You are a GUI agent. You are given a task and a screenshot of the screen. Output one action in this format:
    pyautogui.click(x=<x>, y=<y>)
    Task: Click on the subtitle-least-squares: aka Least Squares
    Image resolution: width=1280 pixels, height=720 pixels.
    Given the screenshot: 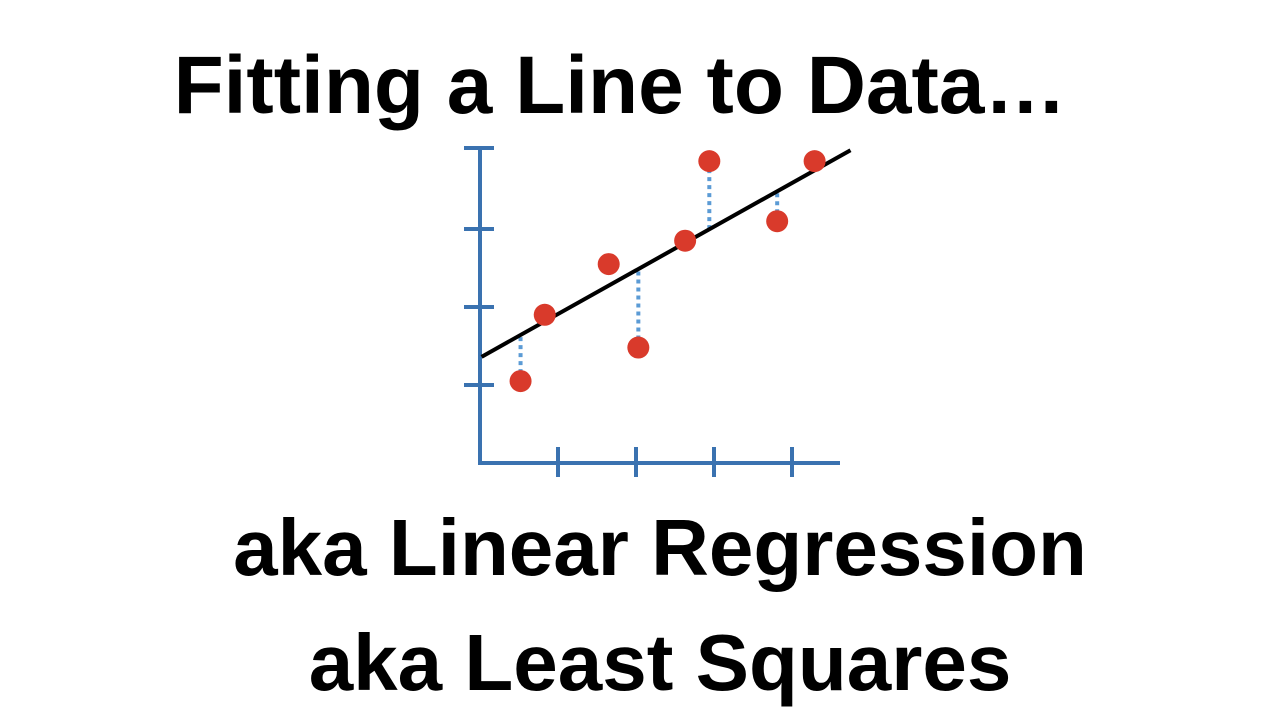 What is the action you would take?
    pyautogui.click(x=660, y=662)
    